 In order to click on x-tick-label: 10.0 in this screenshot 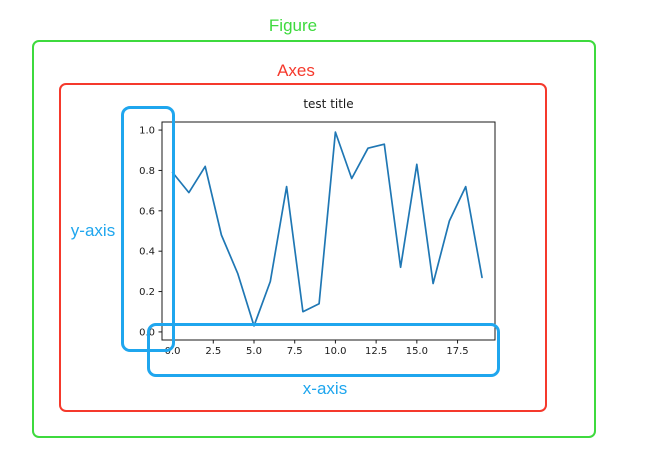, I will do `click(335, 351)`.